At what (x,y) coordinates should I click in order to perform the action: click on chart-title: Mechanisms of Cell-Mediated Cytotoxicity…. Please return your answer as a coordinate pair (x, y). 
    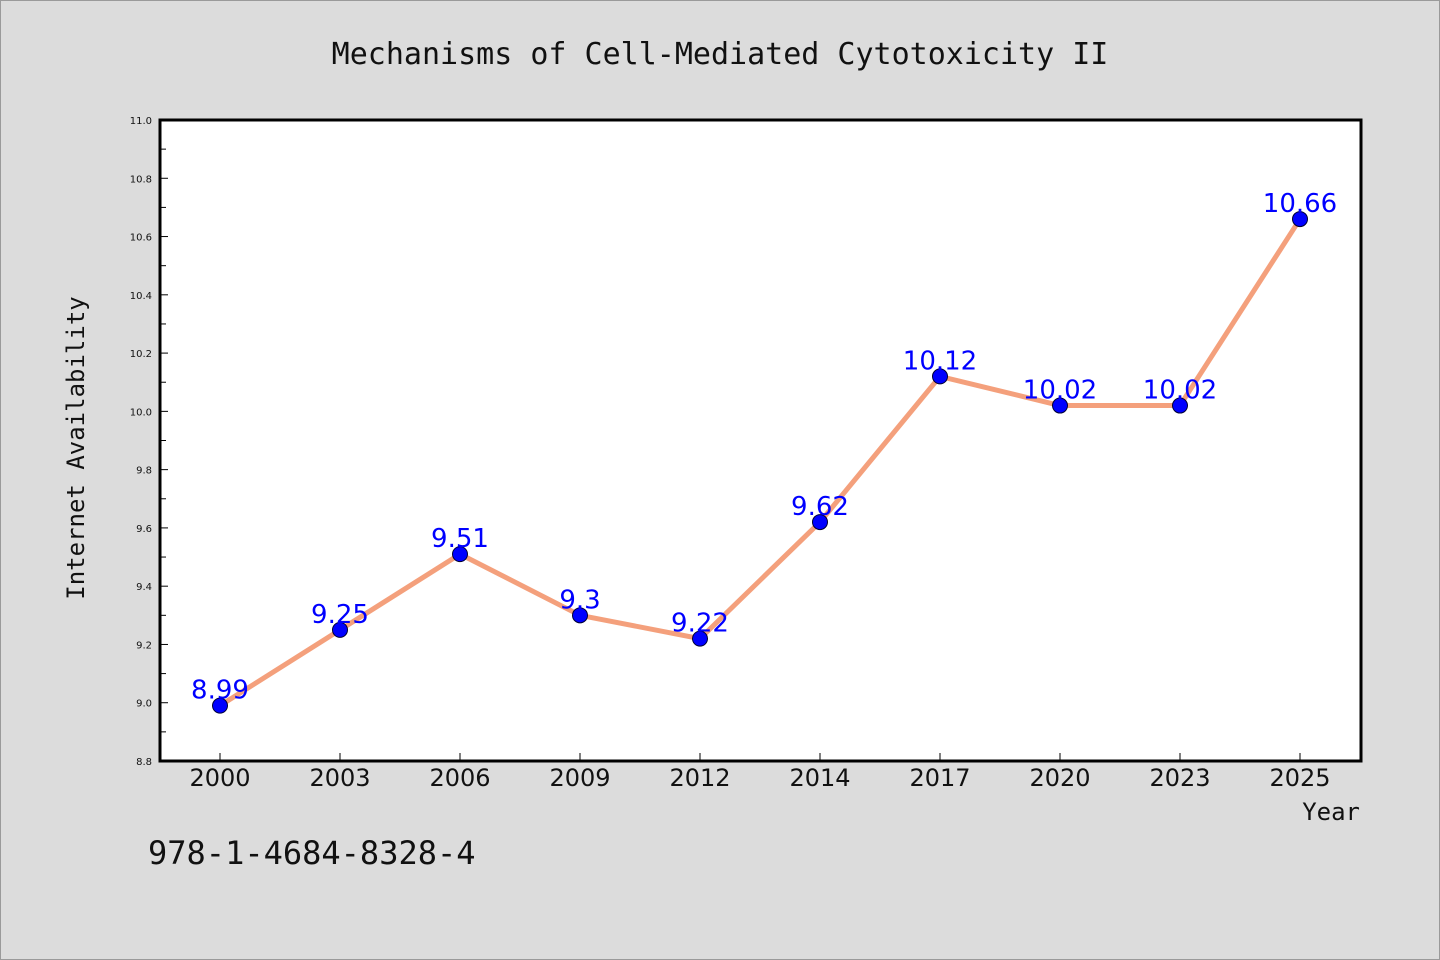
    Looking at the image, I should click on (720, 54).